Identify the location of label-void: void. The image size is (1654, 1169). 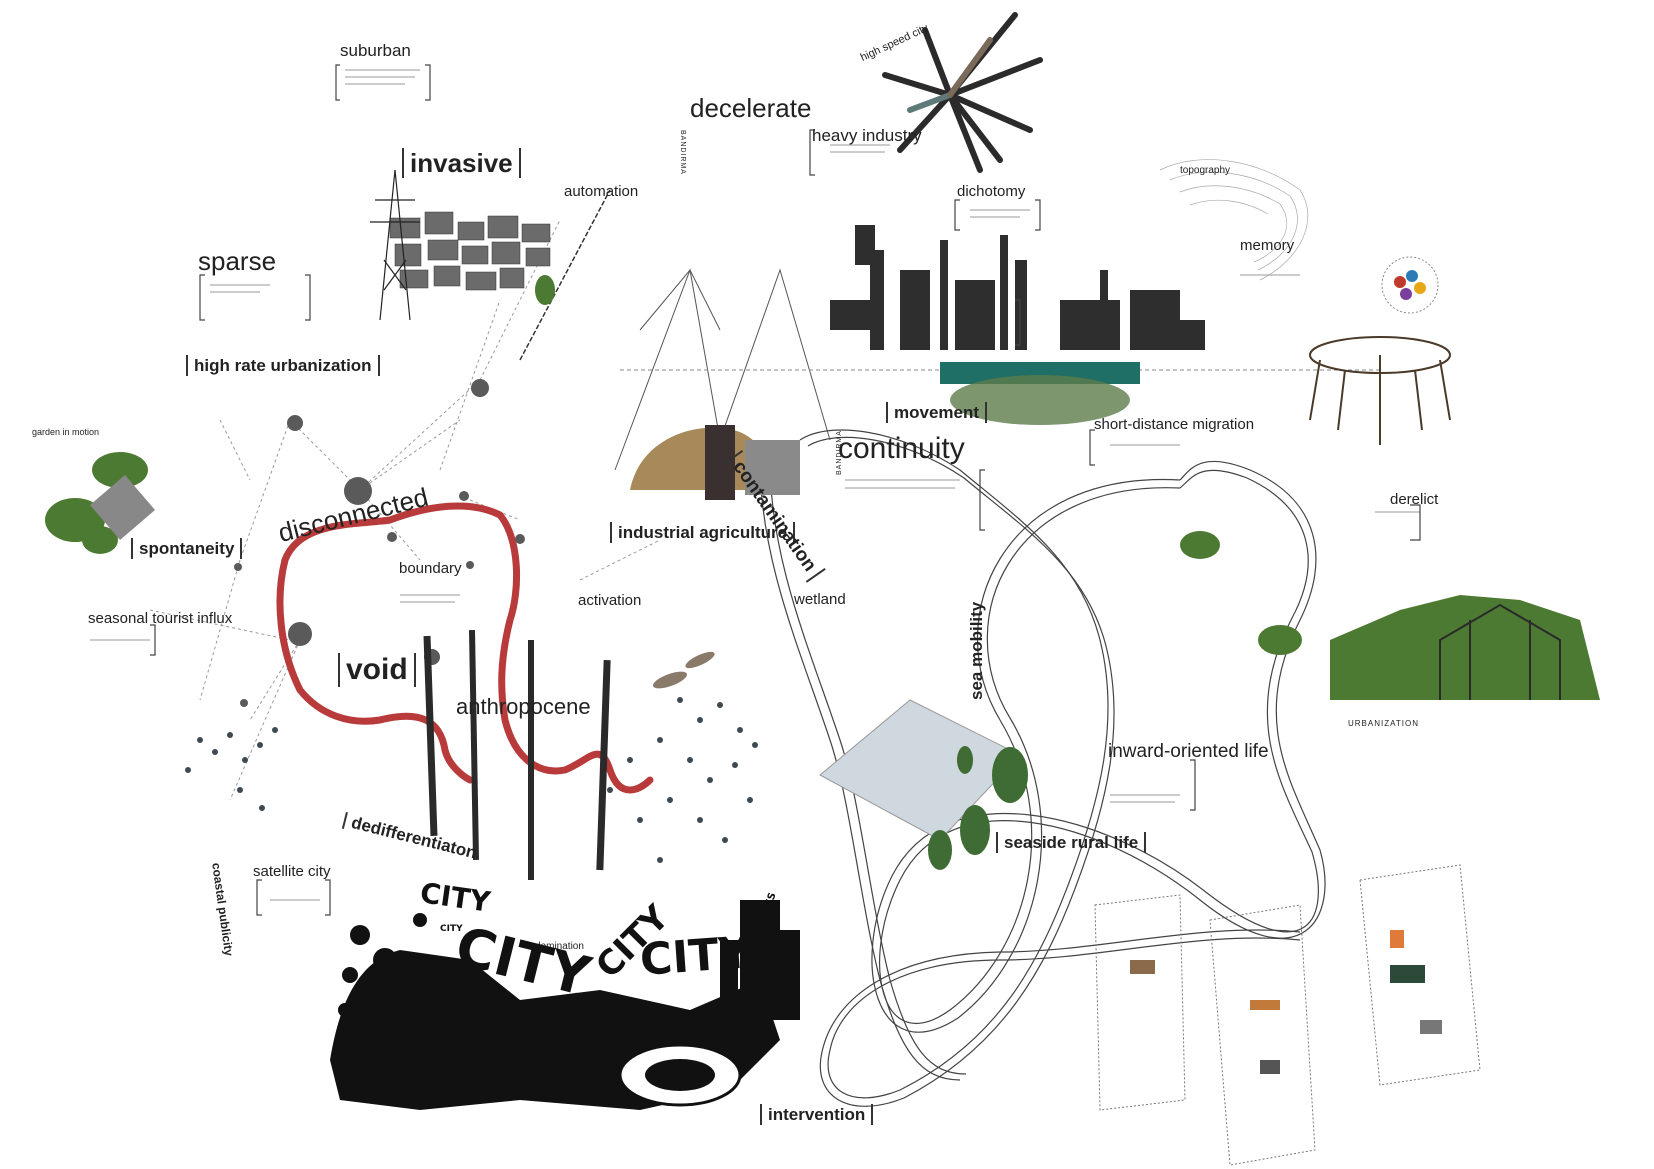
(377, 670).